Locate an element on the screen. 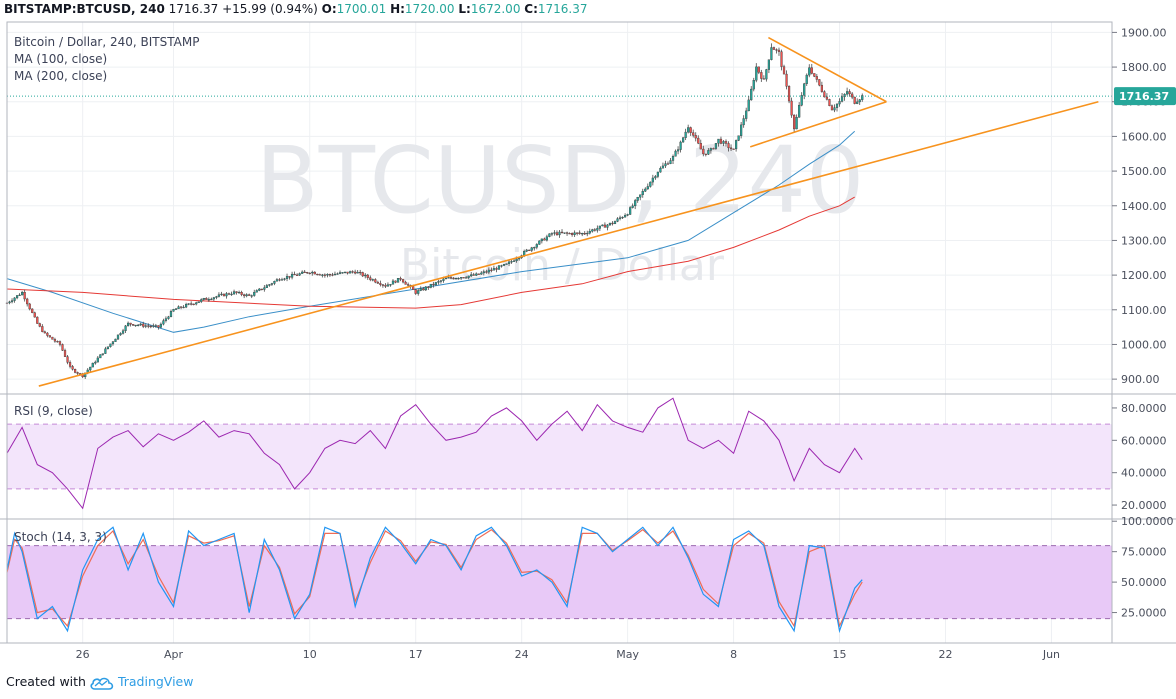  time-tick-9: Jun is located at coordinates (1051, 654).